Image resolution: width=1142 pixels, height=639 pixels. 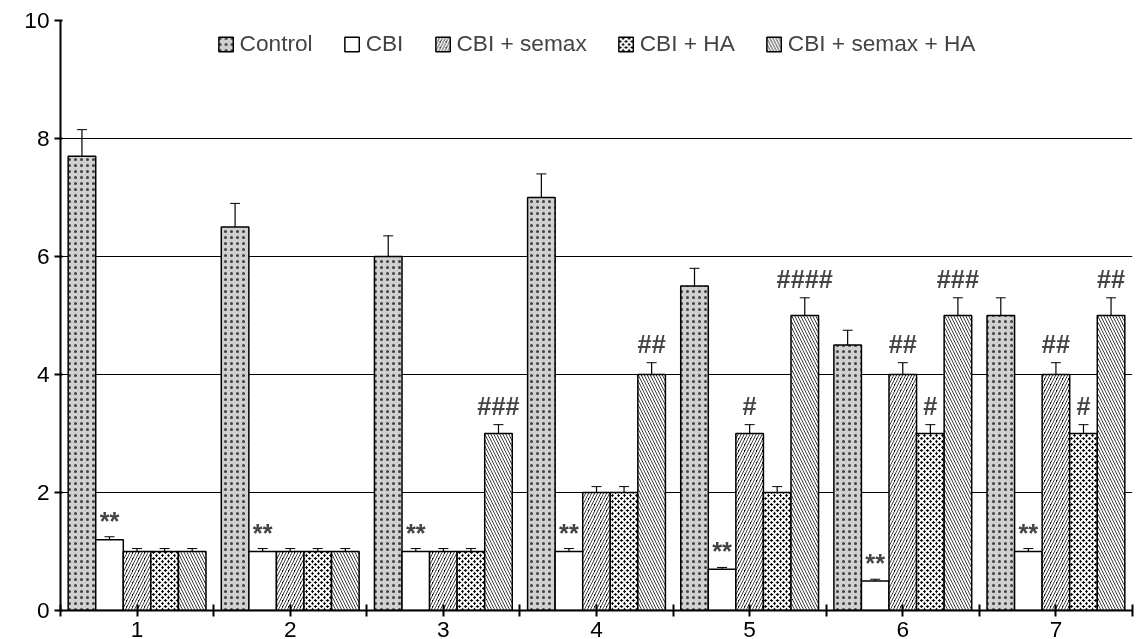 I want to click on x-tick-label: 3, so click(x=443, y=627).